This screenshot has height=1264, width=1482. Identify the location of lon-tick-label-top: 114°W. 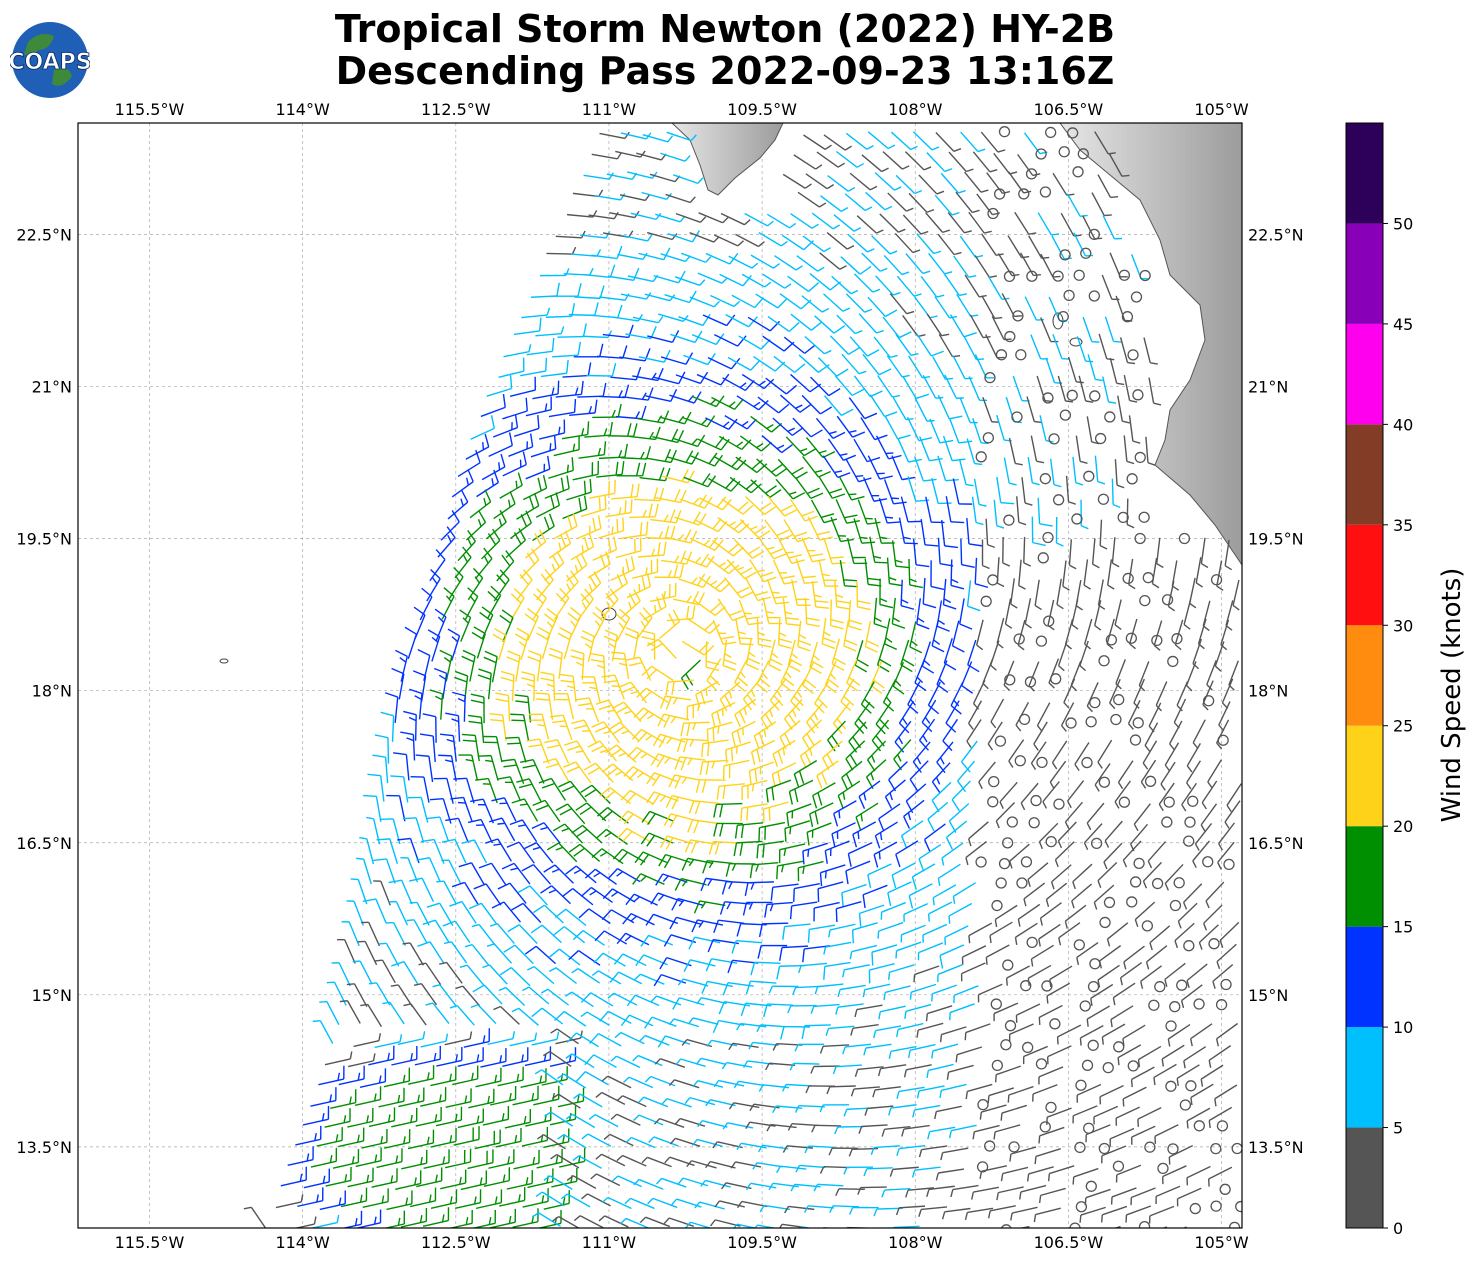
(302, 109).